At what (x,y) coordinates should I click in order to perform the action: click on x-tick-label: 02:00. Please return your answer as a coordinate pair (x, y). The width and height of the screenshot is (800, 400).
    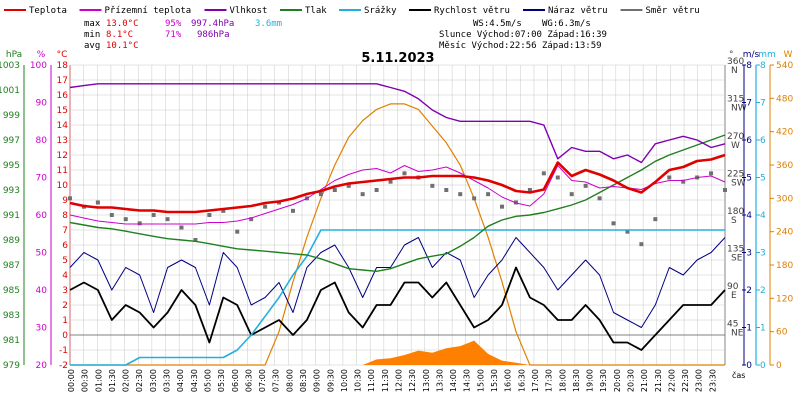
    Looking at the image, I should click on (126, 380).